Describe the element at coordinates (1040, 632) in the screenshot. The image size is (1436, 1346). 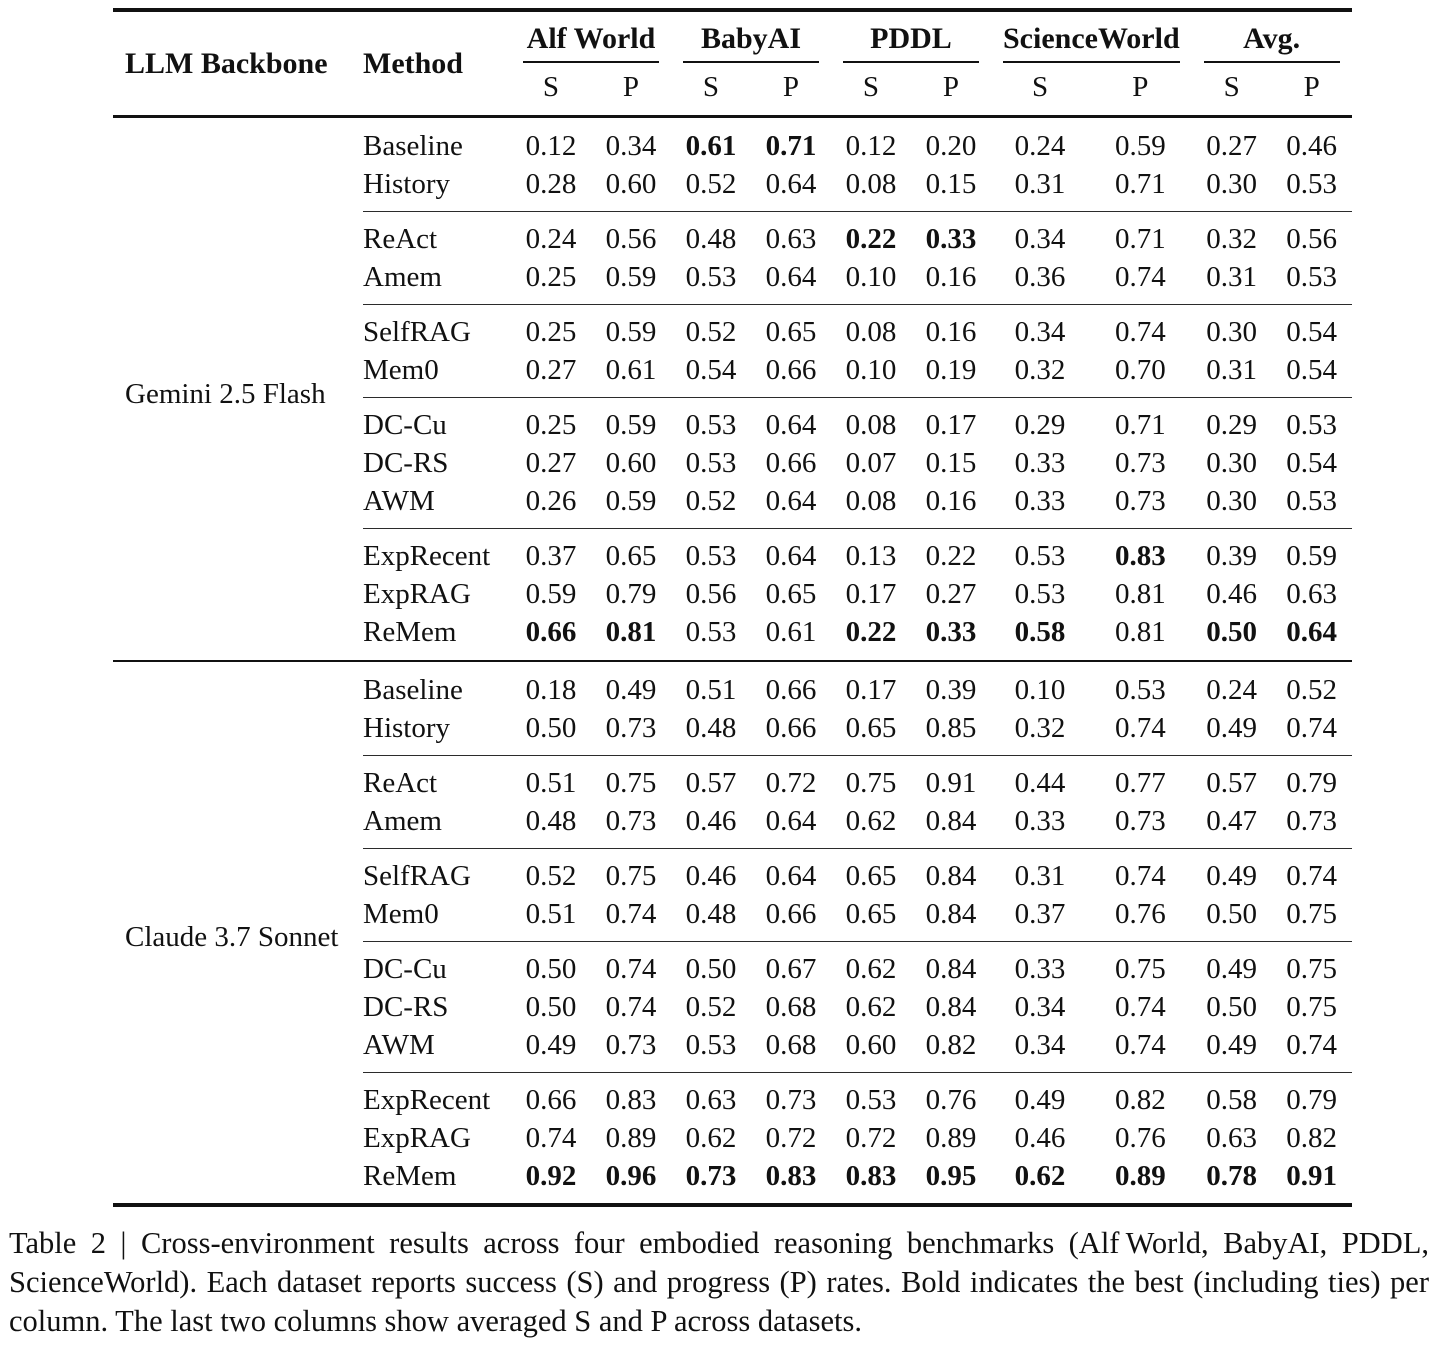
I see `value-cell: 0.58` at that location.